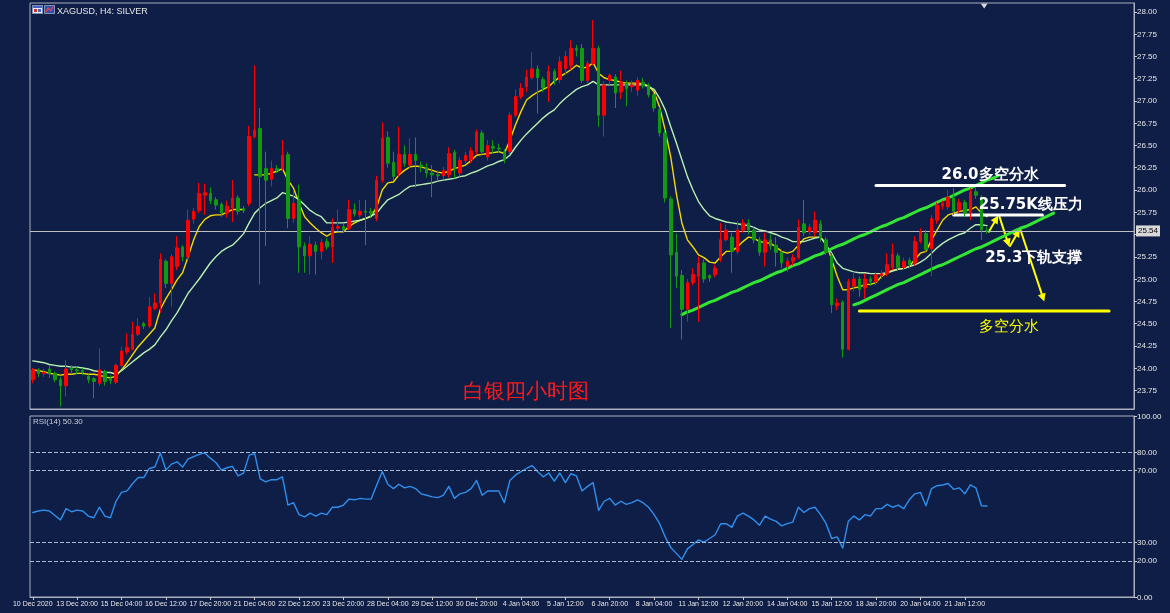 The image size is (1170, 613). I want to click on y-tick-label: 30.00, so click(1147, 543).